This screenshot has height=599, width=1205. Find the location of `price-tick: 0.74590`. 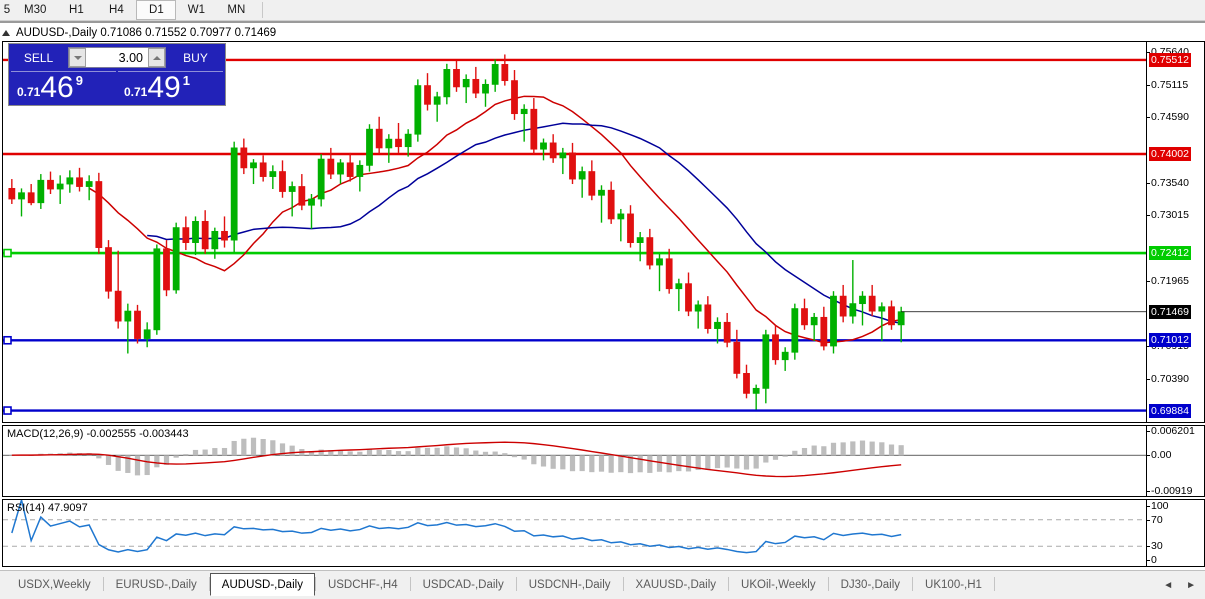

price-tick: 0.74590 is located at coordinates (1168, 117).